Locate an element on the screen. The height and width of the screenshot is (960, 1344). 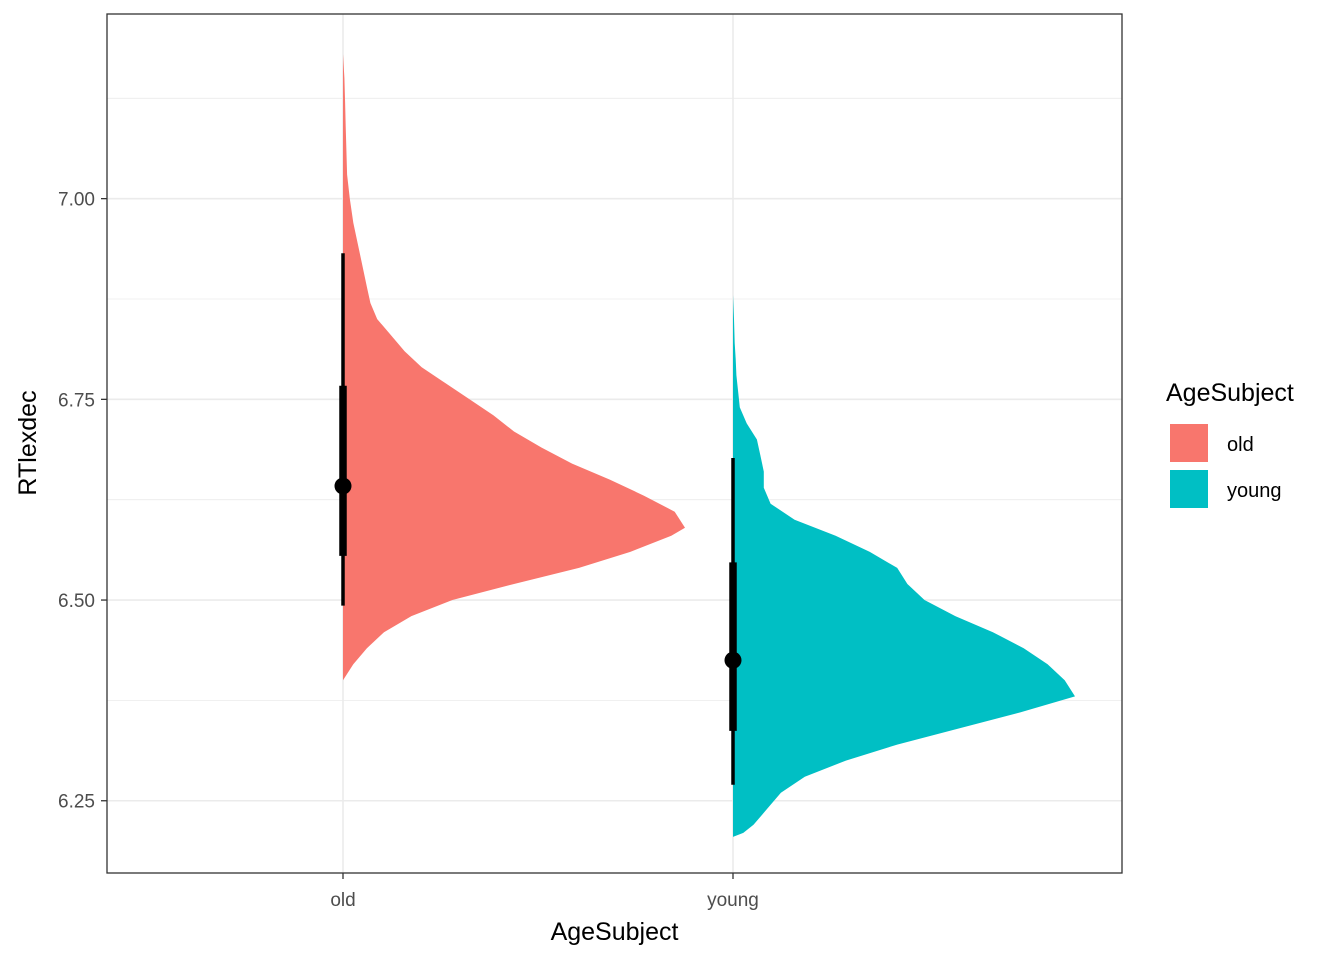
x-tick-label: young is located at coordinates (733, 900).